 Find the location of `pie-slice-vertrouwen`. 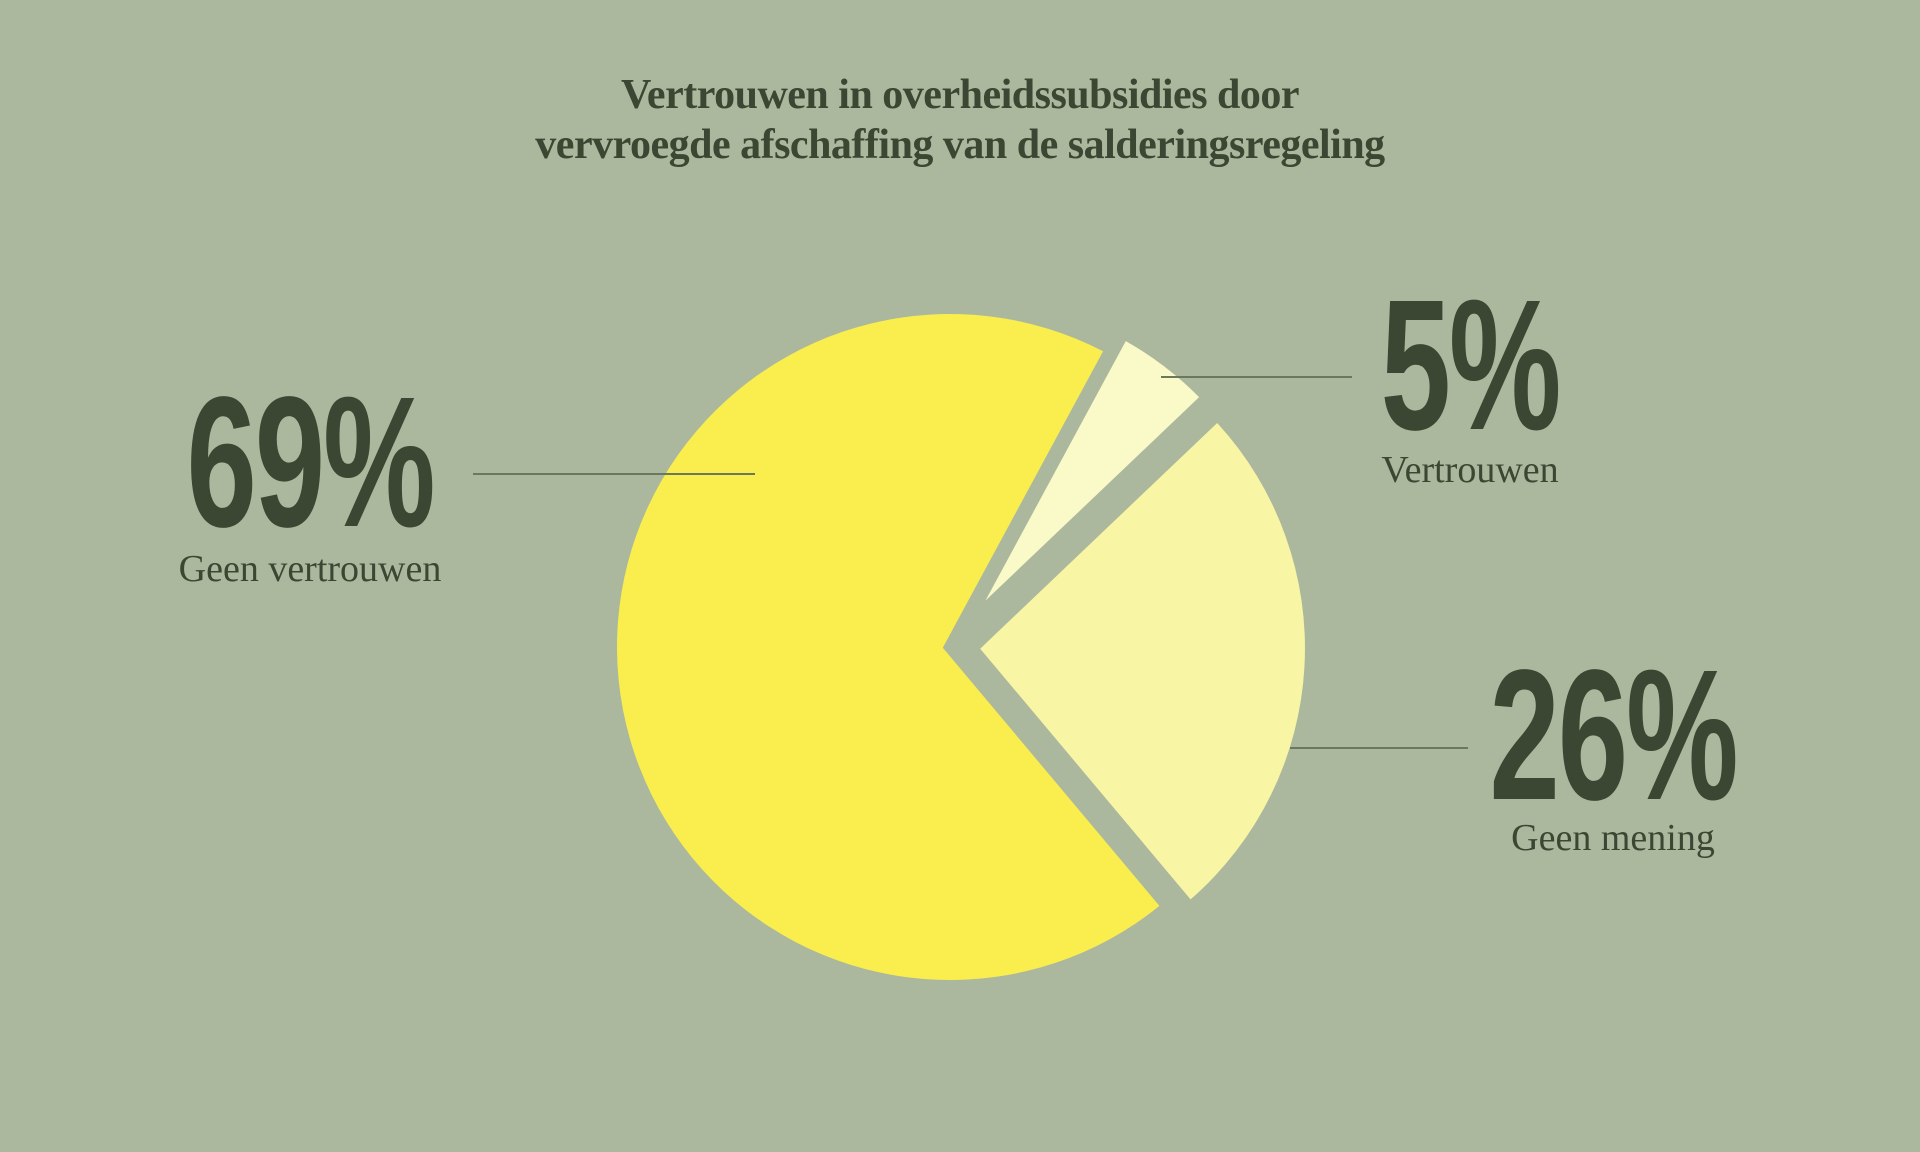

pie-slice-vertrouwen is located at coordinates (1092, 471).